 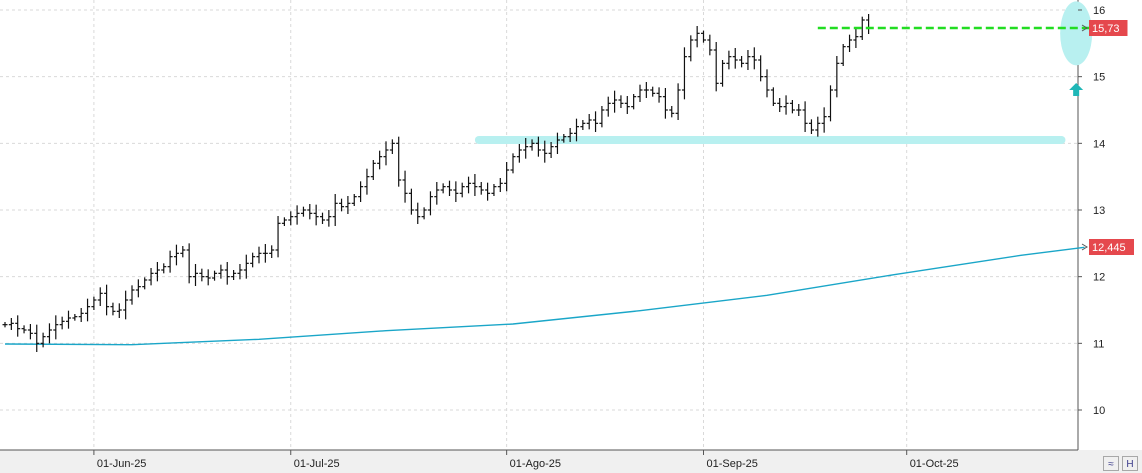 I want to click on y-tick-label: 10, so click(x=1099, y=411).